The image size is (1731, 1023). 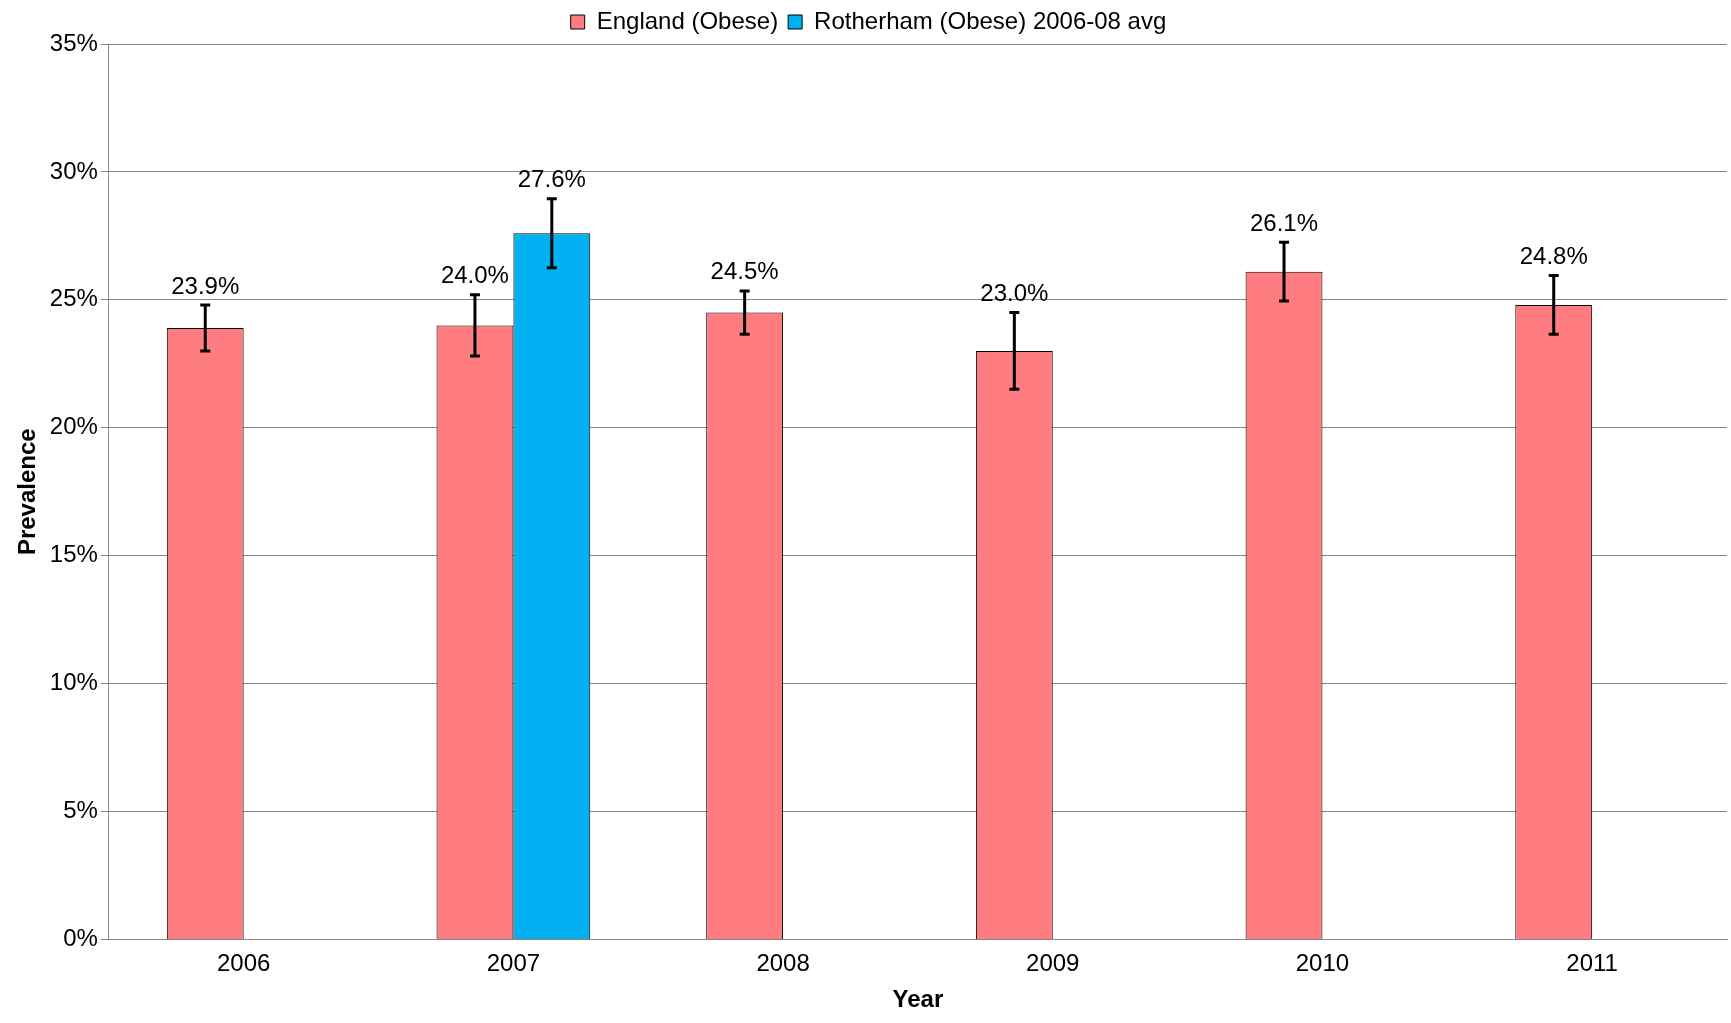 I want to click on y-tick-label: 5%, so click(x=80, y=810).